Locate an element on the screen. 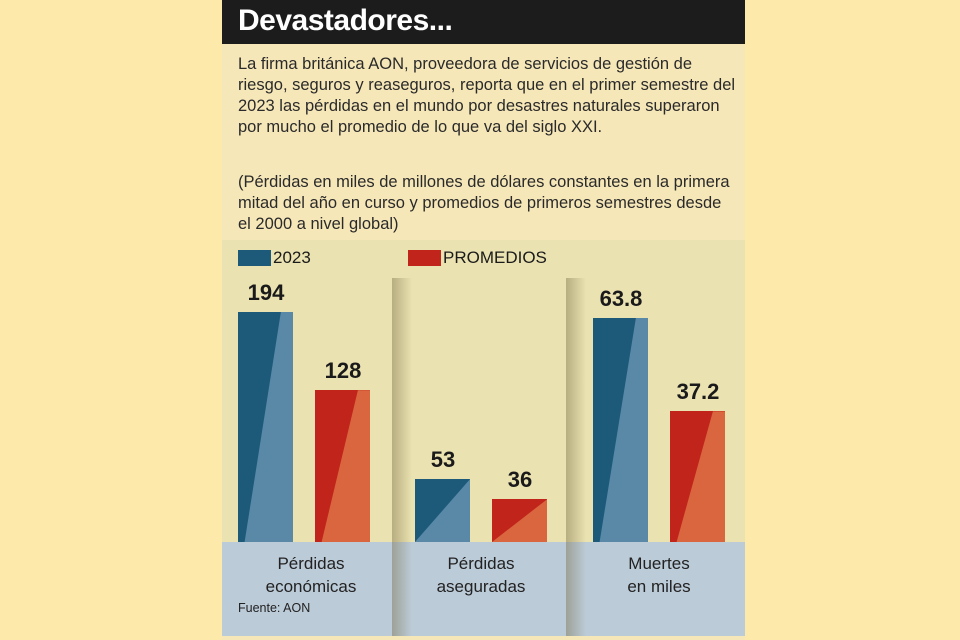 The image size is (960, 640). data-label: 194 is located at coordinates (266, 292).